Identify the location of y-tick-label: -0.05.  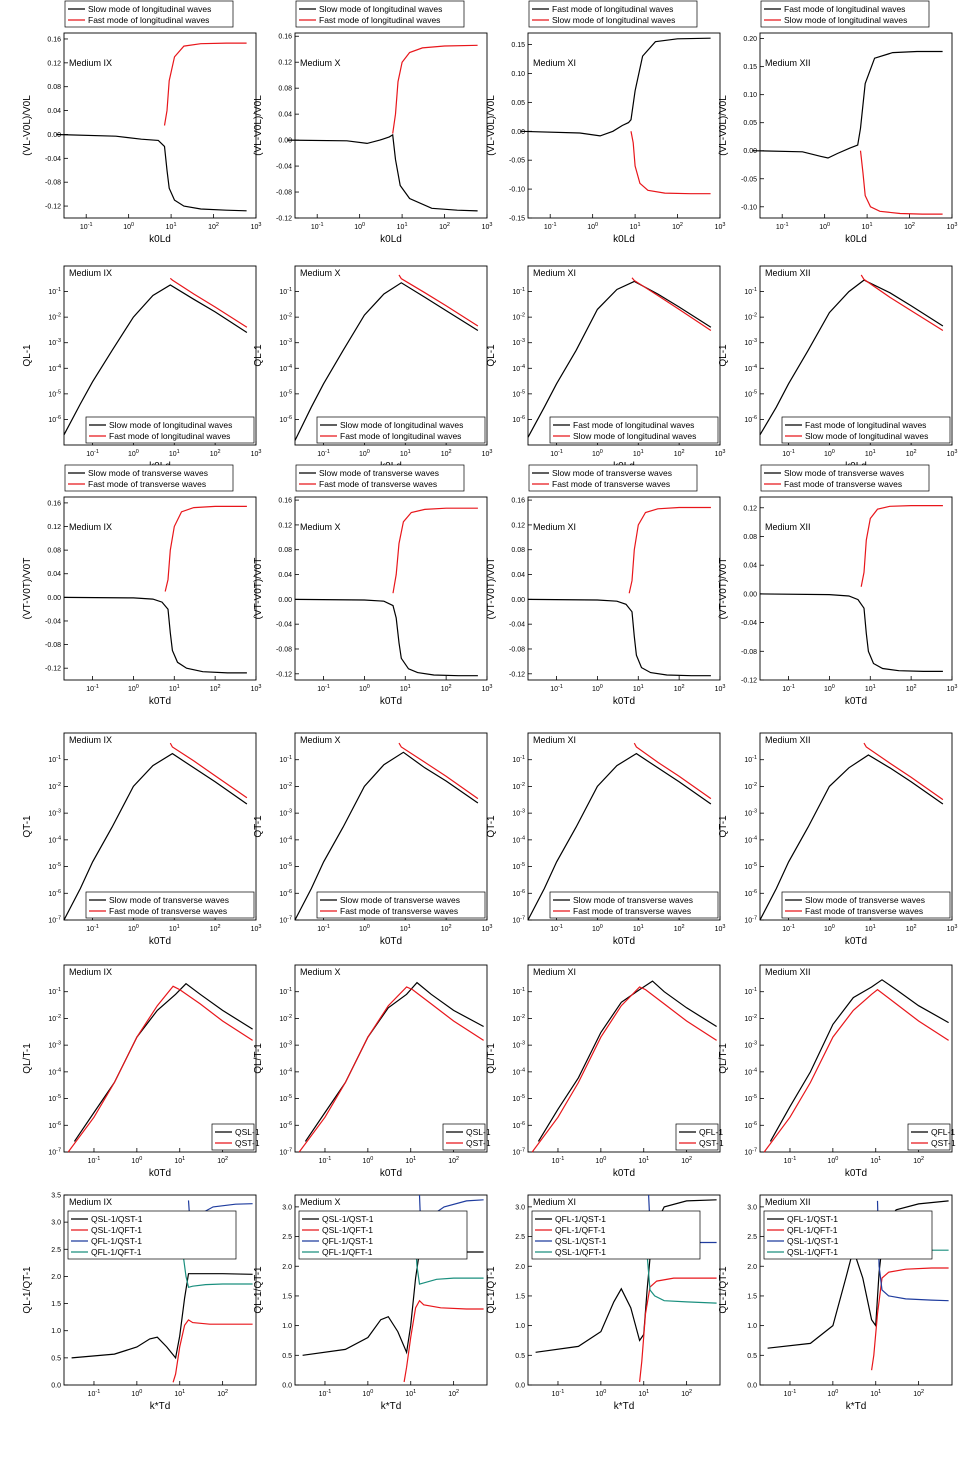
(517, 161).